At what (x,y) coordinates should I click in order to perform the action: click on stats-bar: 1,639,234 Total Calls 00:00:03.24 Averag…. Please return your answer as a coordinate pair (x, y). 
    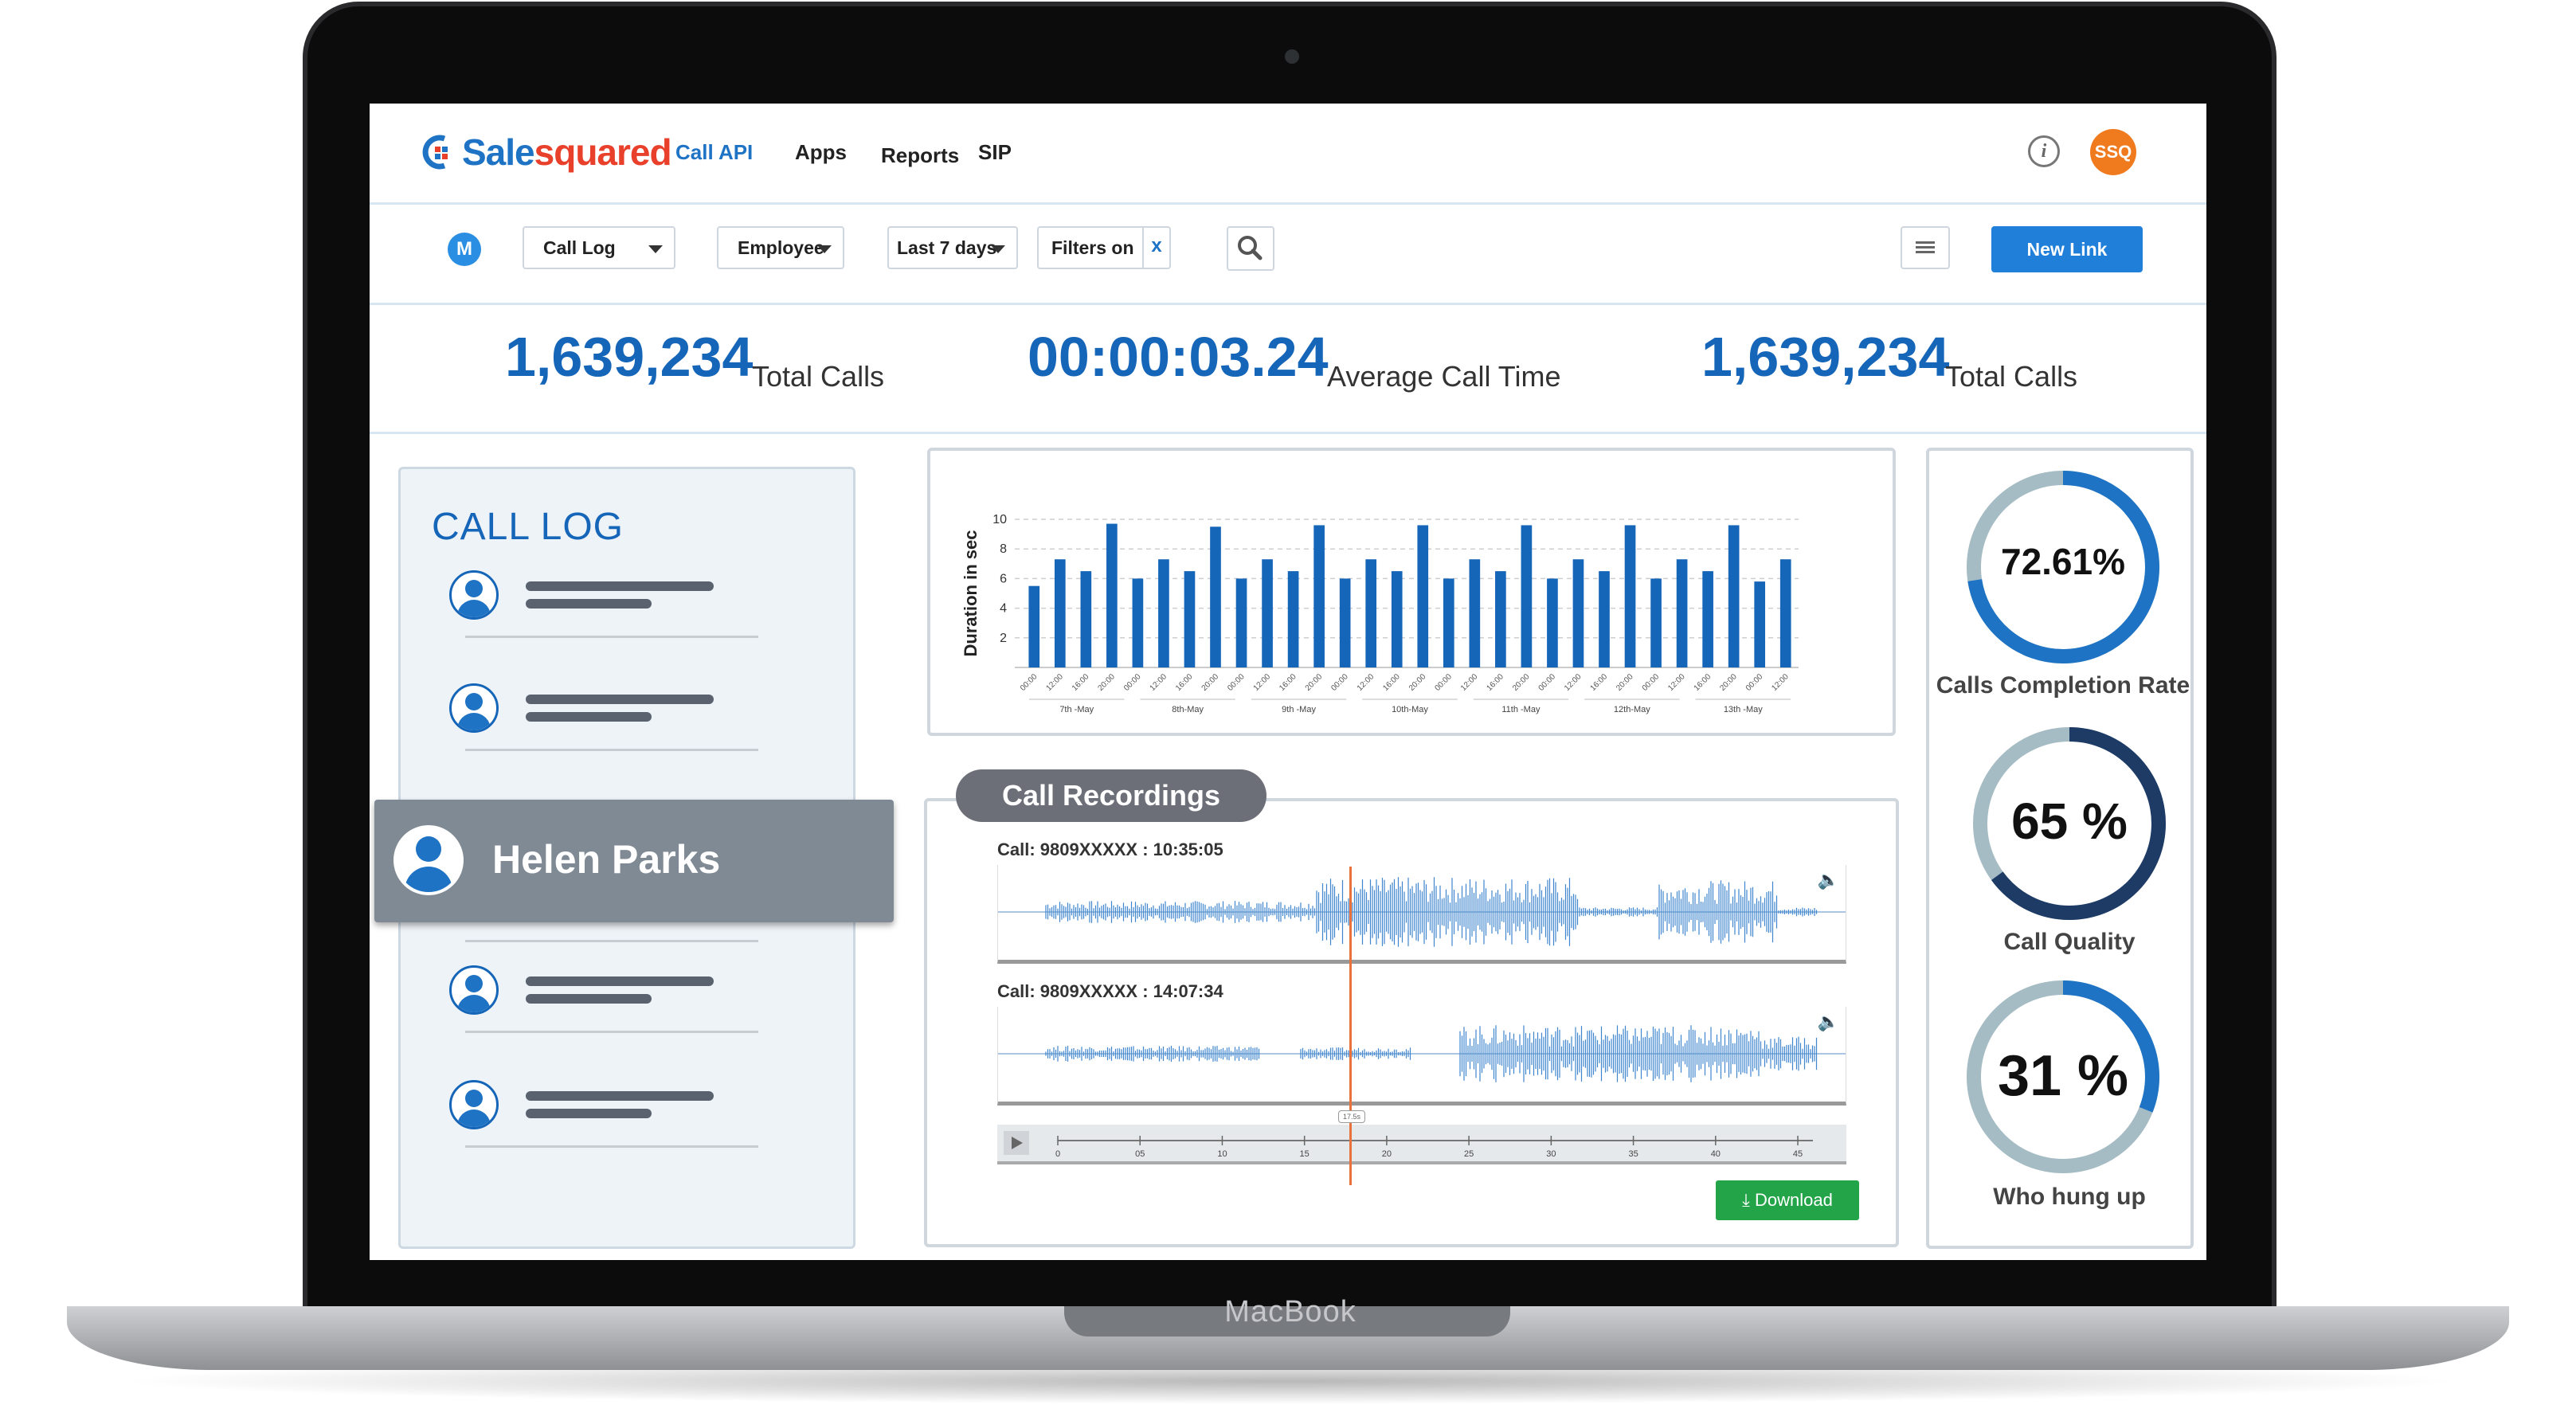
    Looking at the image, I should click on (1288, 369).